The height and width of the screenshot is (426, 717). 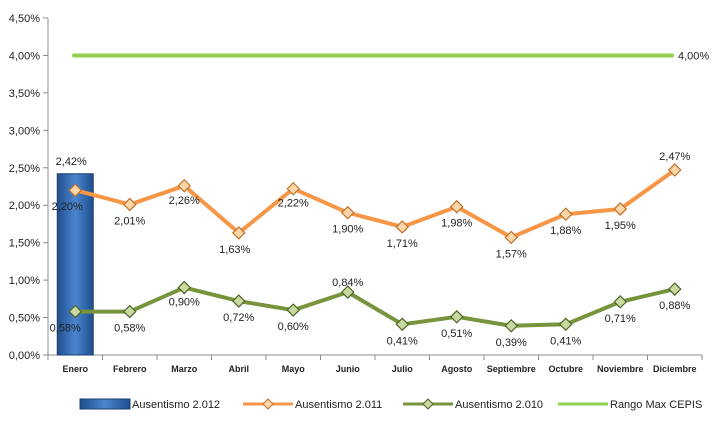 I want to click on y-tick-label: 2,00%, so click(x=24, y=206).